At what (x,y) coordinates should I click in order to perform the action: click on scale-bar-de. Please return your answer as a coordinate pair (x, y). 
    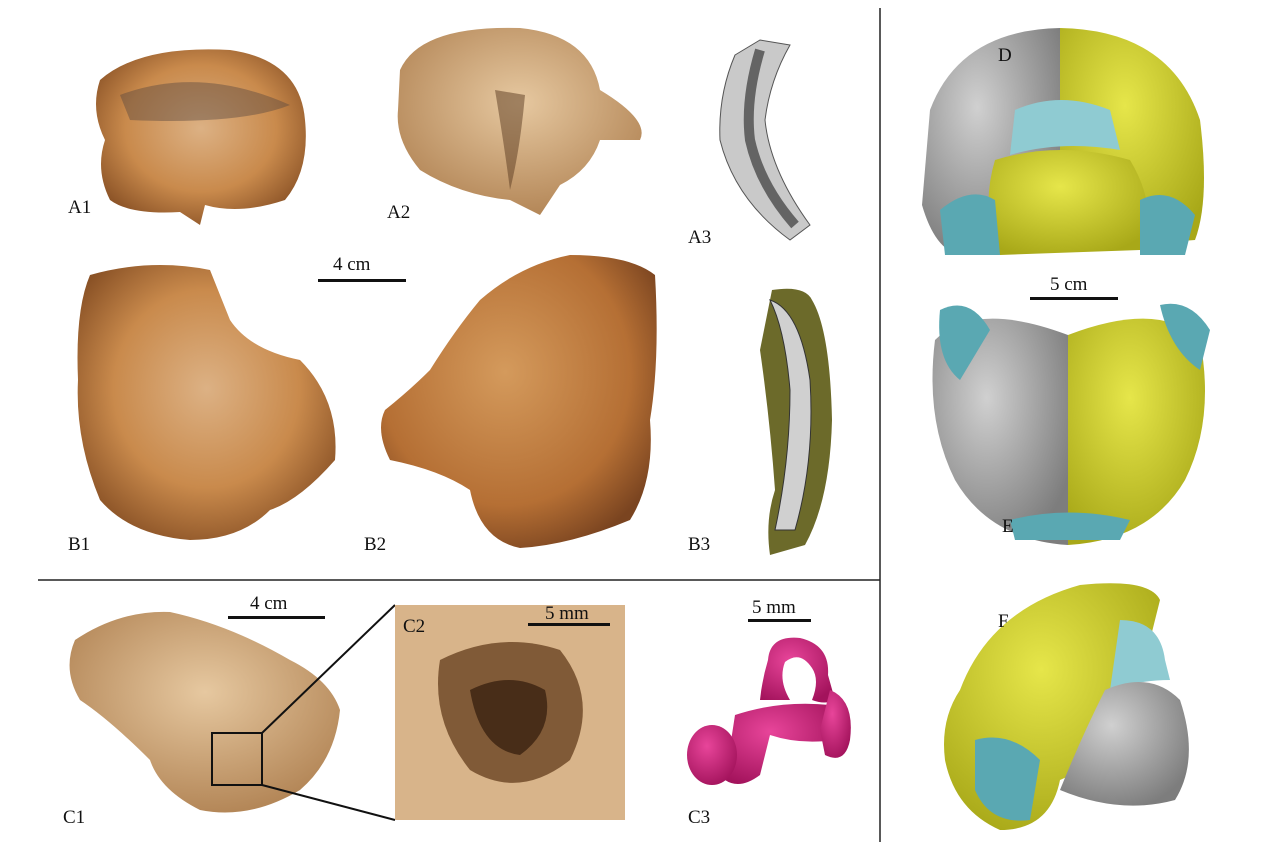
    Looking at the image, I should click on (1074, 298).